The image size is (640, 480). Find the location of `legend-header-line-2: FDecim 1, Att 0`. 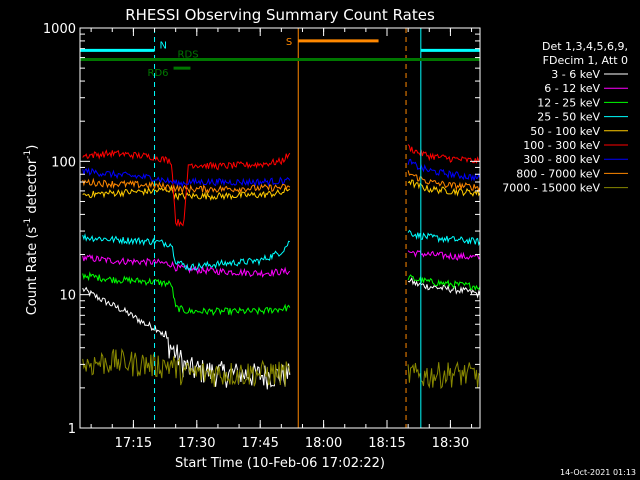

legend-header-line-2: FDecim 1, Att 0 is located at coordinates (585, 60).